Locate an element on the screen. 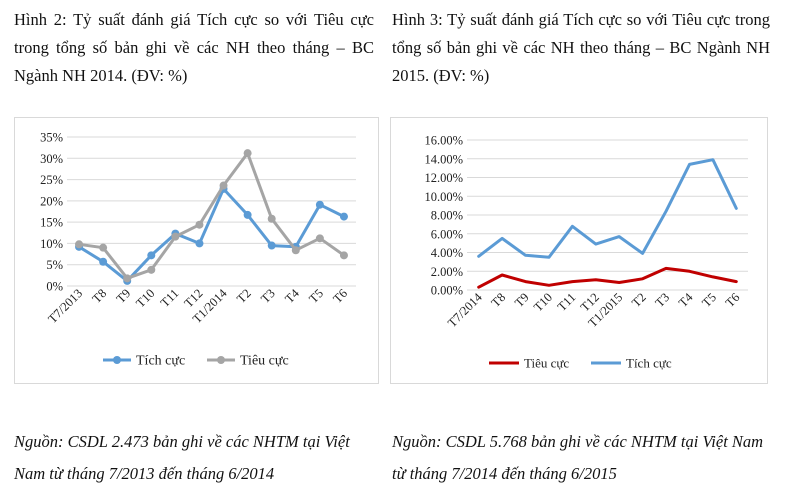 The height and width of the screenshot is (499, 788). chart-2015-x-tick-label: T5 is located at coordinates (709, 300).